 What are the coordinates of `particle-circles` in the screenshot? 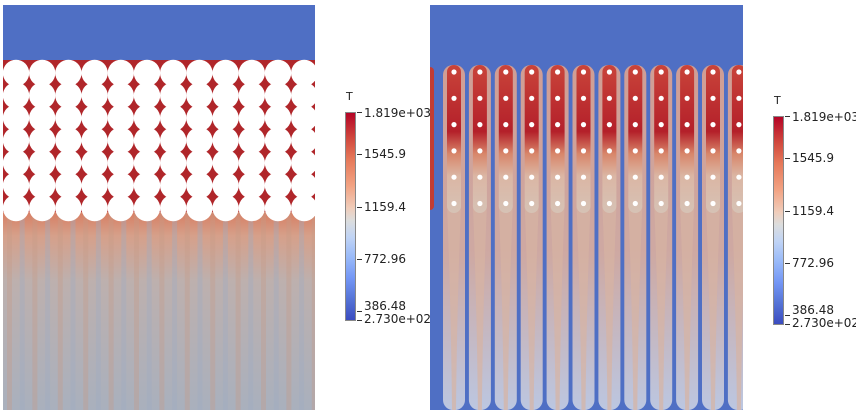 It's located at (159, 140).